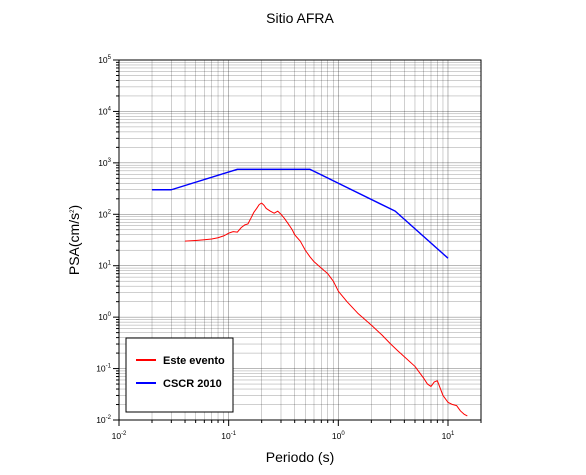 This screenshot has width=586, height=475. What do you see at coordinates (228, 436) in the screenshot?
I see `x-tick-label: 10⁻¹` at bounding box center [228, 436].